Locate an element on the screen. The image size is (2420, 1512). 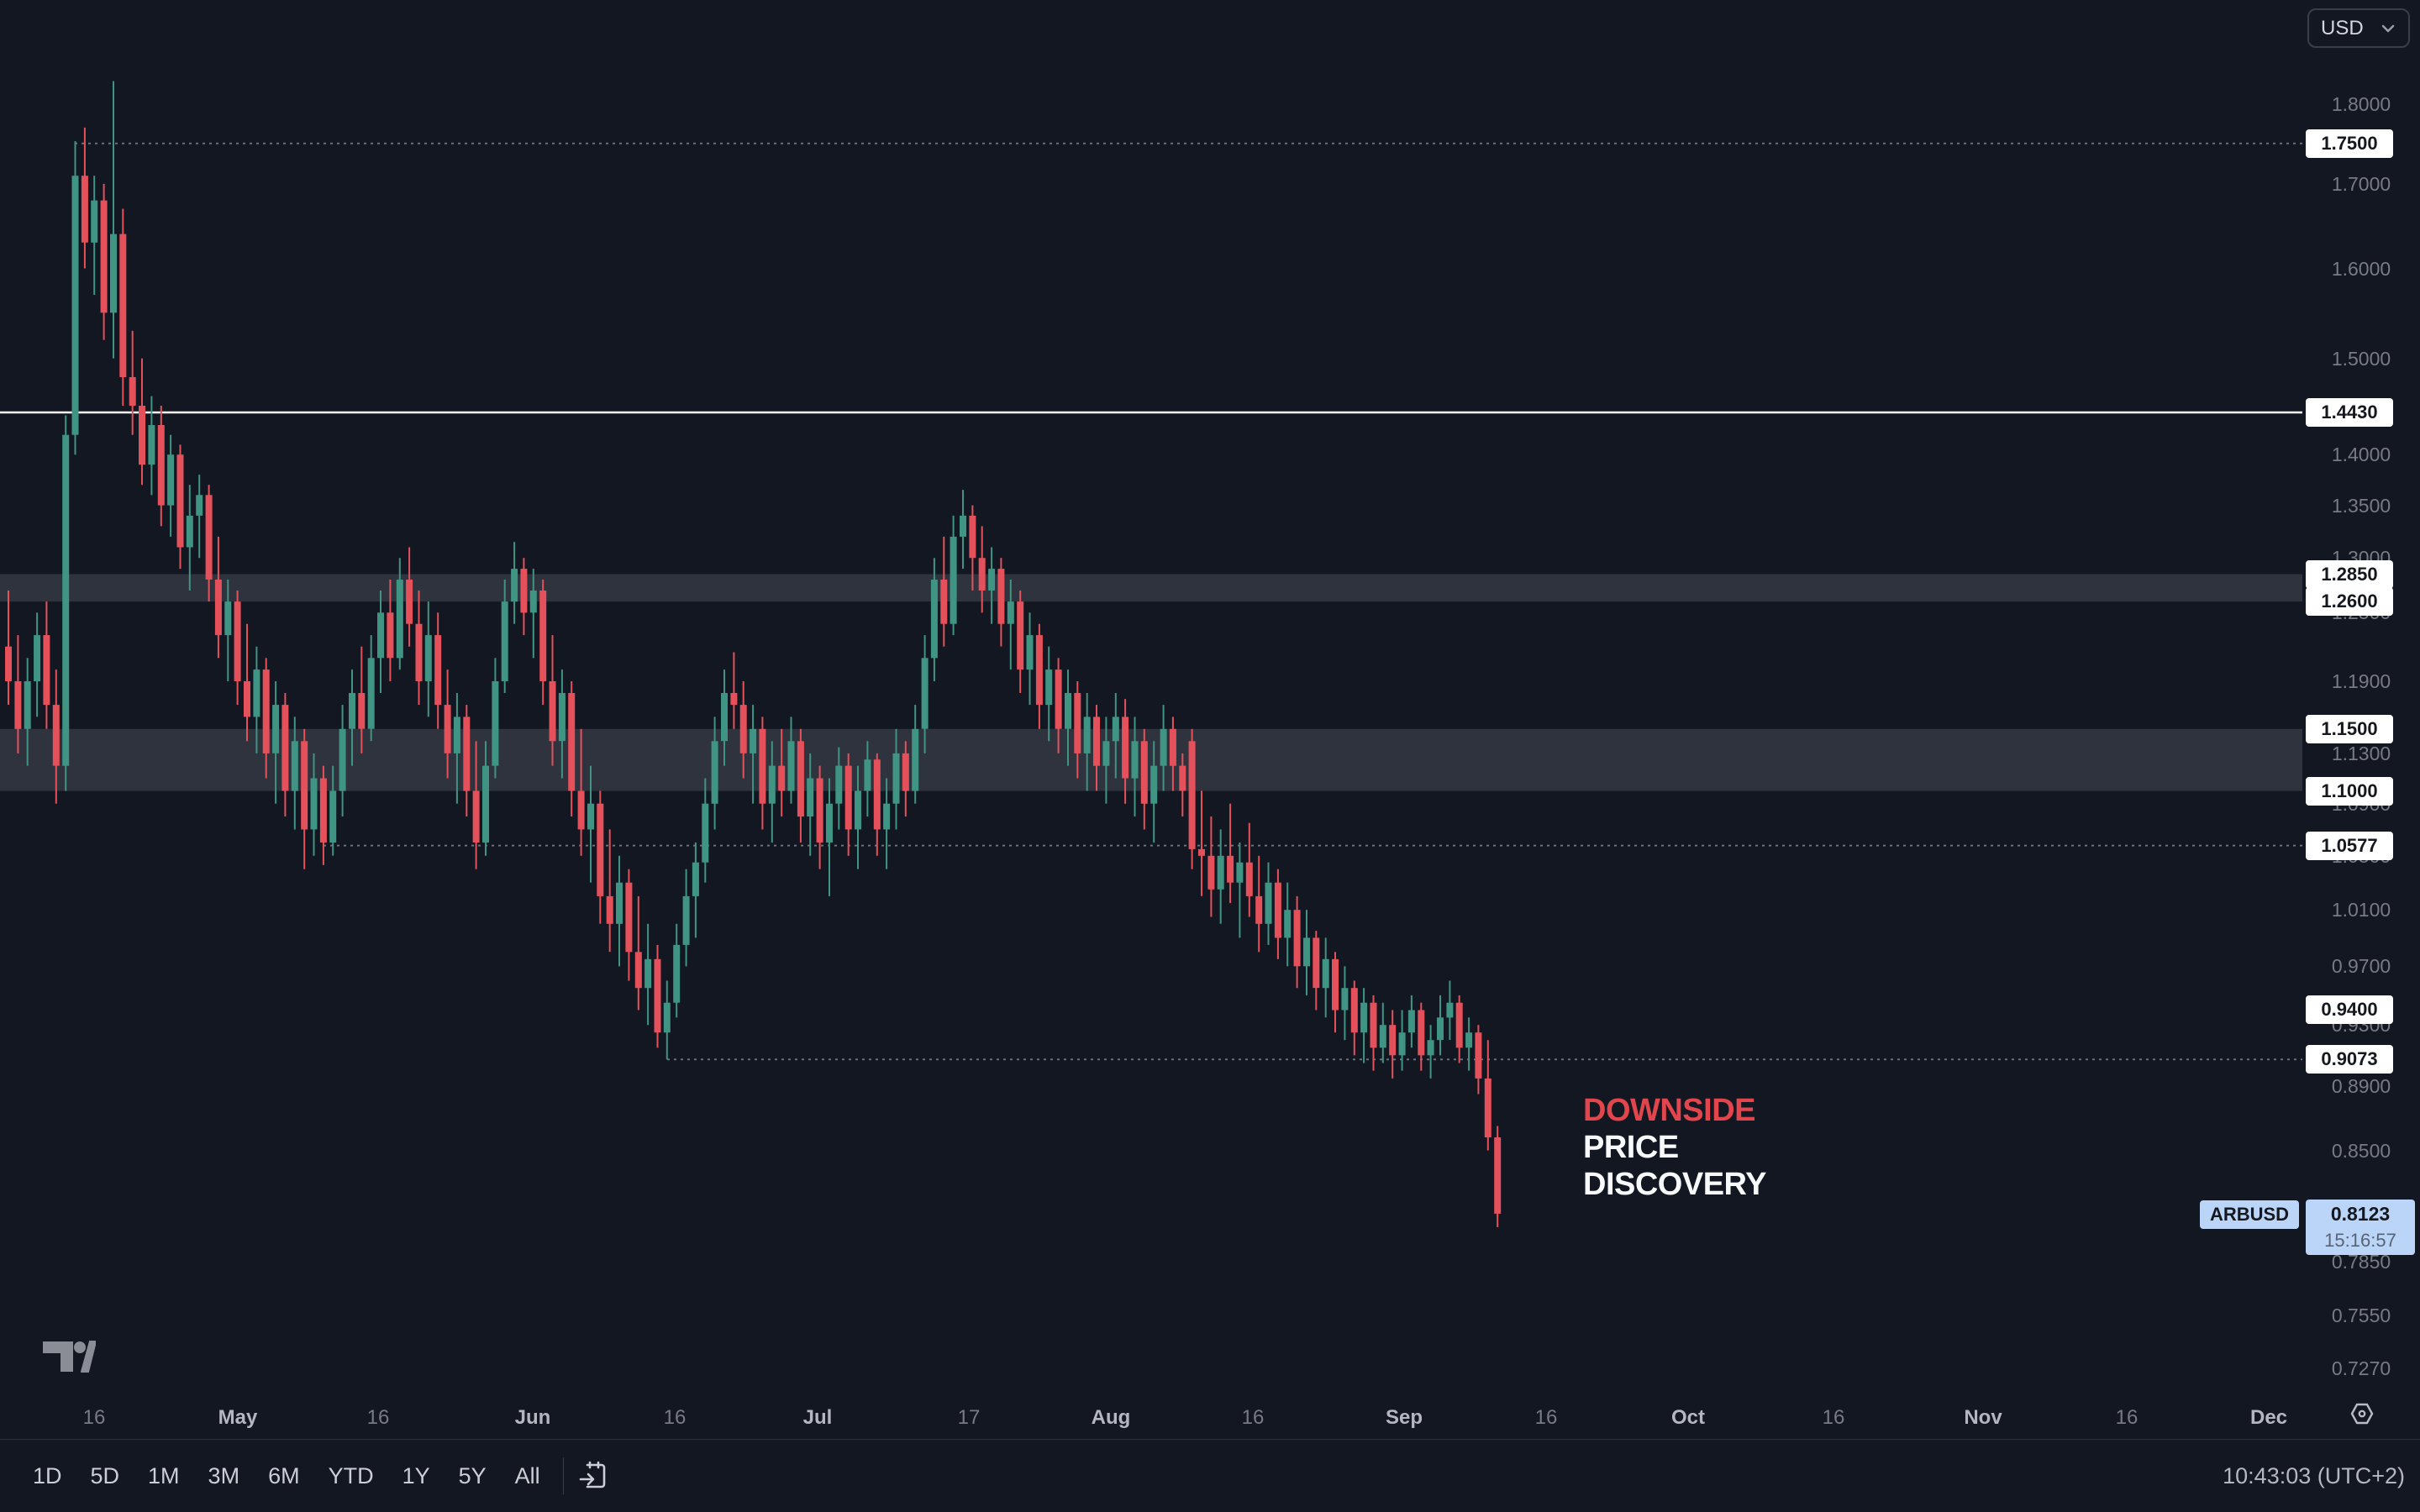
currency-selector: USD is located at coordinates (2358, 28).